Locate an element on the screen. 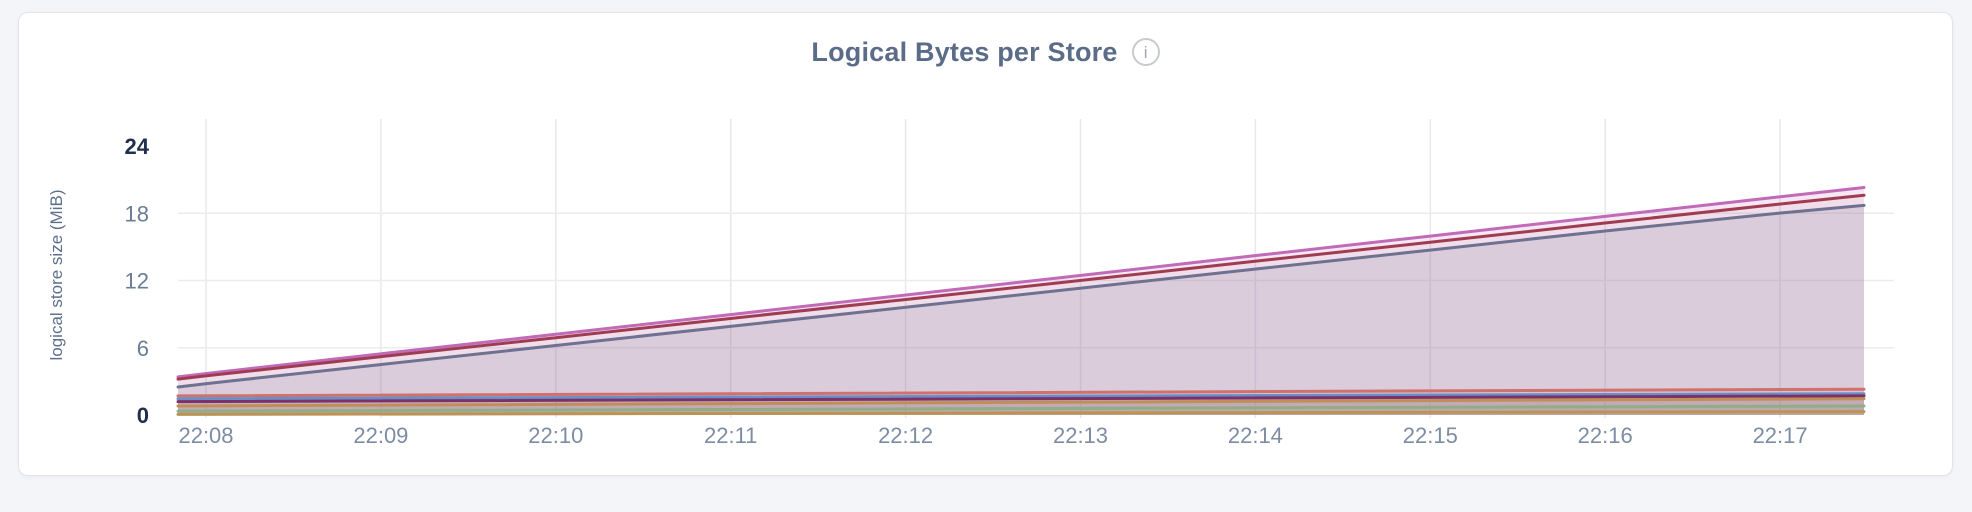 Image resolution: width=1972 pixels, height=512 pixels. chart-title: Logical Bytes per Store is located at coordinates (964, 51).